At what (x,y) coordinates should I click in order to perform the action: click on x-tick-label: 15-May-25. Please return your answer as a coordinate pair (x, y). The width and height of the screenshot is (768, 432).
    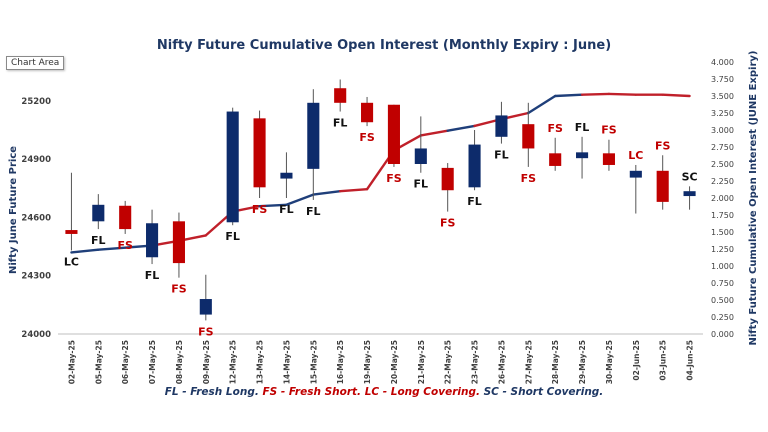
    Looking at the image, I should click on (313, 362).